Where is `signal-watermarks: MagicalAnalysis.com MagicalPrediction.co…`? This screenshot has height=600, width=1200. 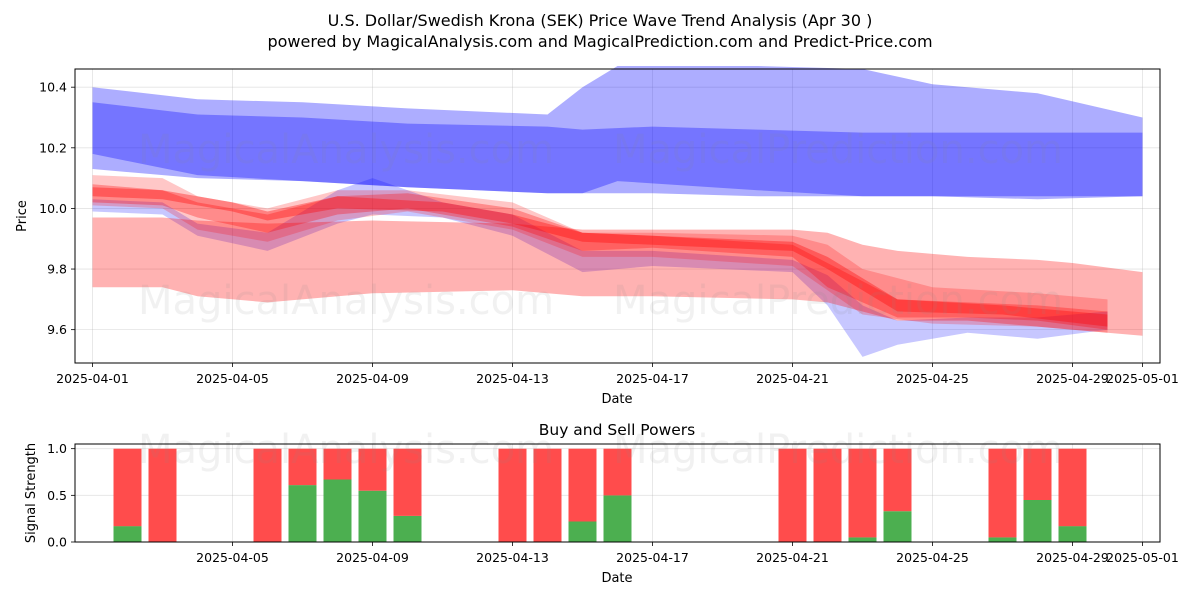
signal-watermarks: MagicalAnalysis.com MagicalPrediction.co… is located at coordinates (600, 450).